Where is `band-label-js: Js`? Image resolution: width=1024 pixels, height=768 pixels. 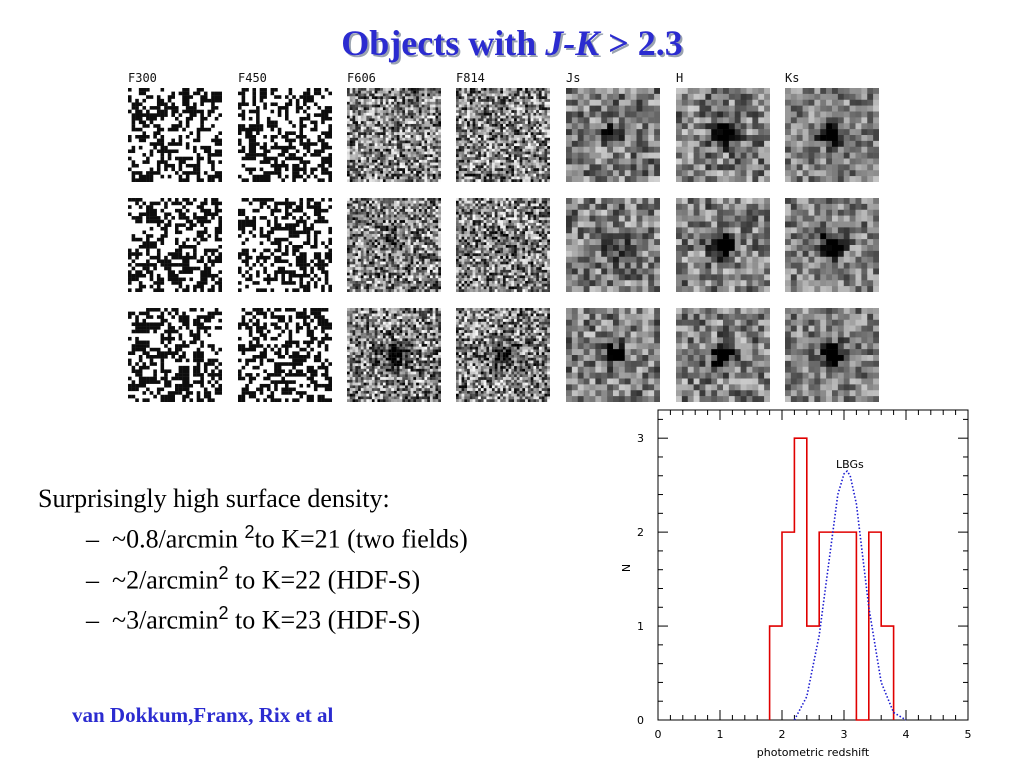
band-label-js: Js is located at coordinates (573, 78).